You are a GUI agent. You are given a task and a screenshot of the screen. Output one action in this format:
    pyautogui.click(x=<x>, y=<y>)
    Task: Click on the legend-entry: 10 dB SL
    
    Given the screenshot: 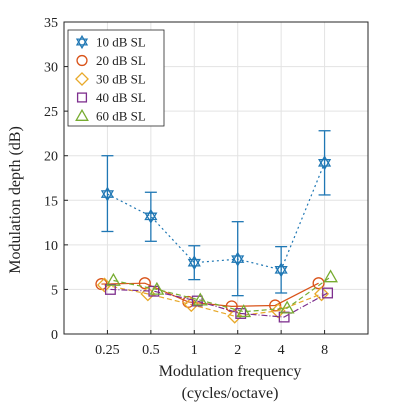 What is the action you would take?
    pyautogui.click(x=110, y=42)
    